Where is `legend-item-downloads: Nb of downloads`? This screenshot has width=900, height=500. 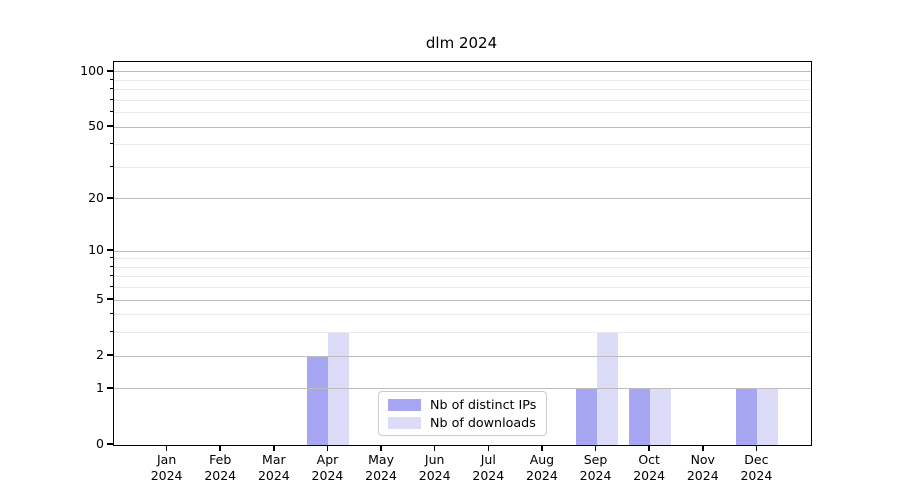
legend-item-downloads: Nb of downloads is located at coordinates (462, 422).